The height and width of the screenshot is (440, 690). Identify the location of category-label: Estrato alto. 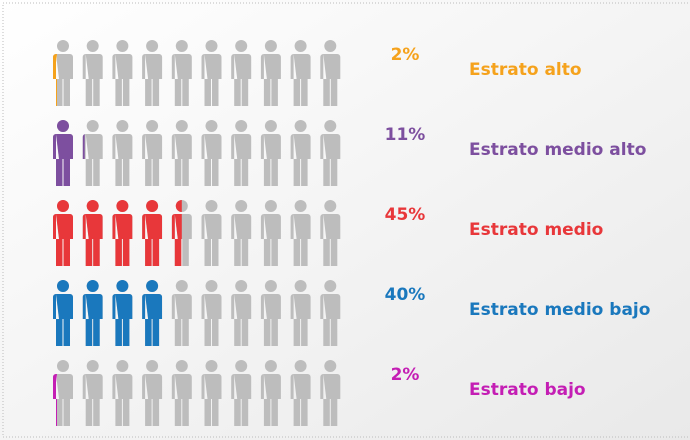
(525, 70).